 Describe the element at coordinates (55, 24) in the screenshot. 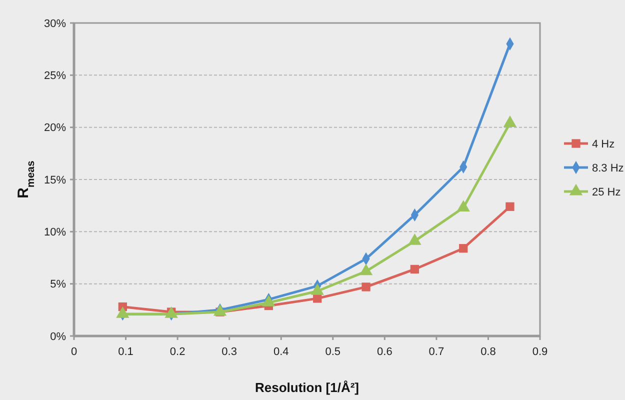

I see `y-tick-label: 30%` at that location.